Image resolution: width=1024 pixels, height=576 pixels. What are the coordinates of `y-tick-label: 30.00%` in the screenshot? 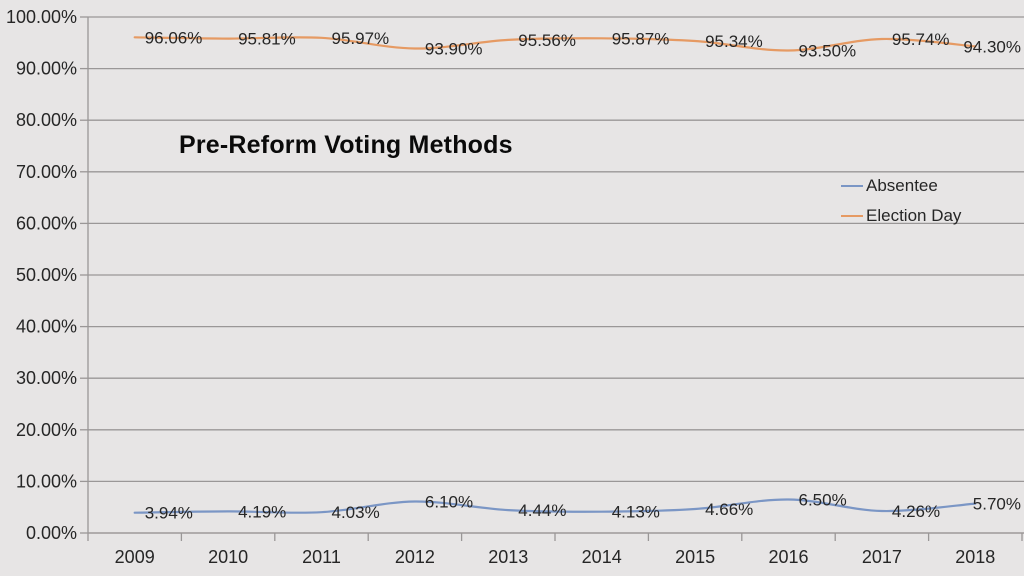 It's located at (46, 378).